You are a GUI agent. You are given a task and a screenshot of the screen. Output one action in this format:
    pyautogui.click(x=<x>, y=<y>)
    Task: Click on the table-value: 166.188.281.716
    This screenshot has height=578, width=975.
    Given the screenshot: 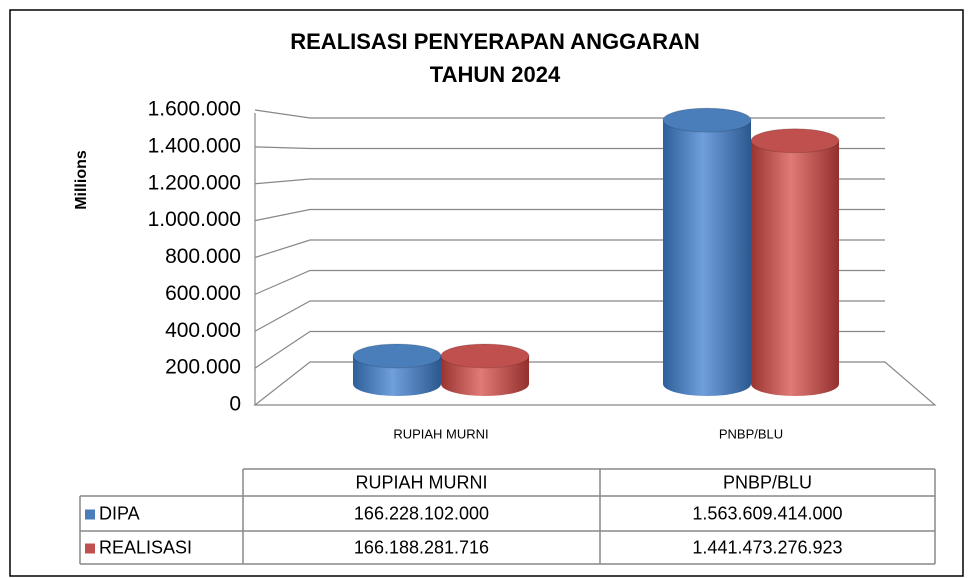 What is the action you would take?
    pyautogui.click(x=421, y=547)
    